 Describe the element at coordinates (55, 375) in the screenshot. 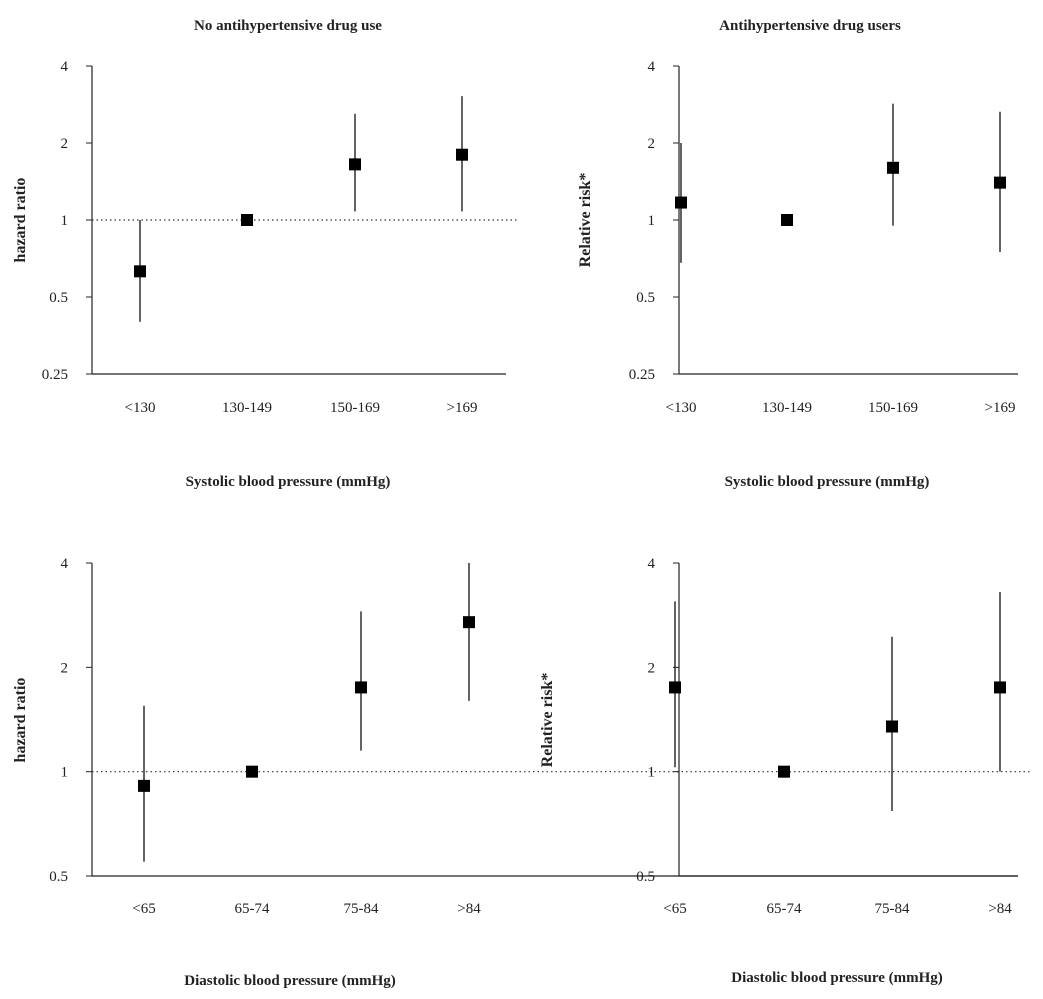

I see `panel-1-y-tick-label: 0.25` at that location.